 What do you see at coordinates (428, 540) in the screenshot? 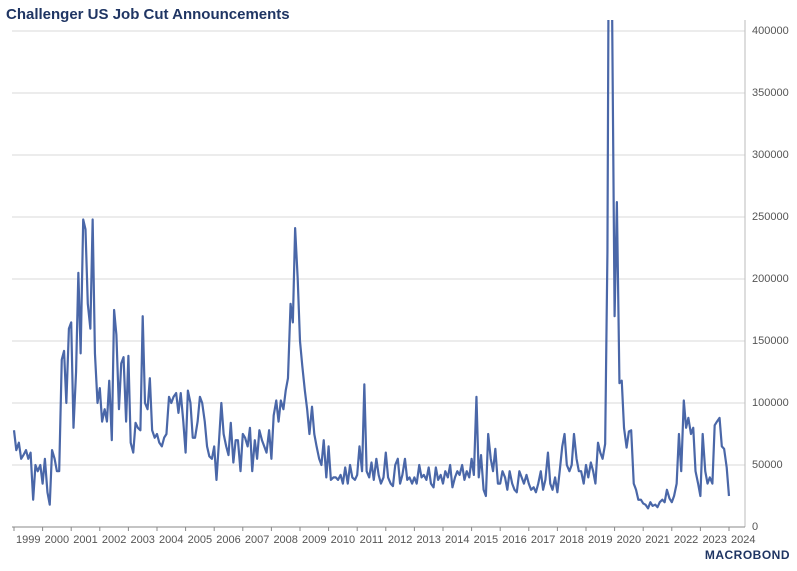
I see `x-tick-label: 2013` at bounding box center [428, 540].